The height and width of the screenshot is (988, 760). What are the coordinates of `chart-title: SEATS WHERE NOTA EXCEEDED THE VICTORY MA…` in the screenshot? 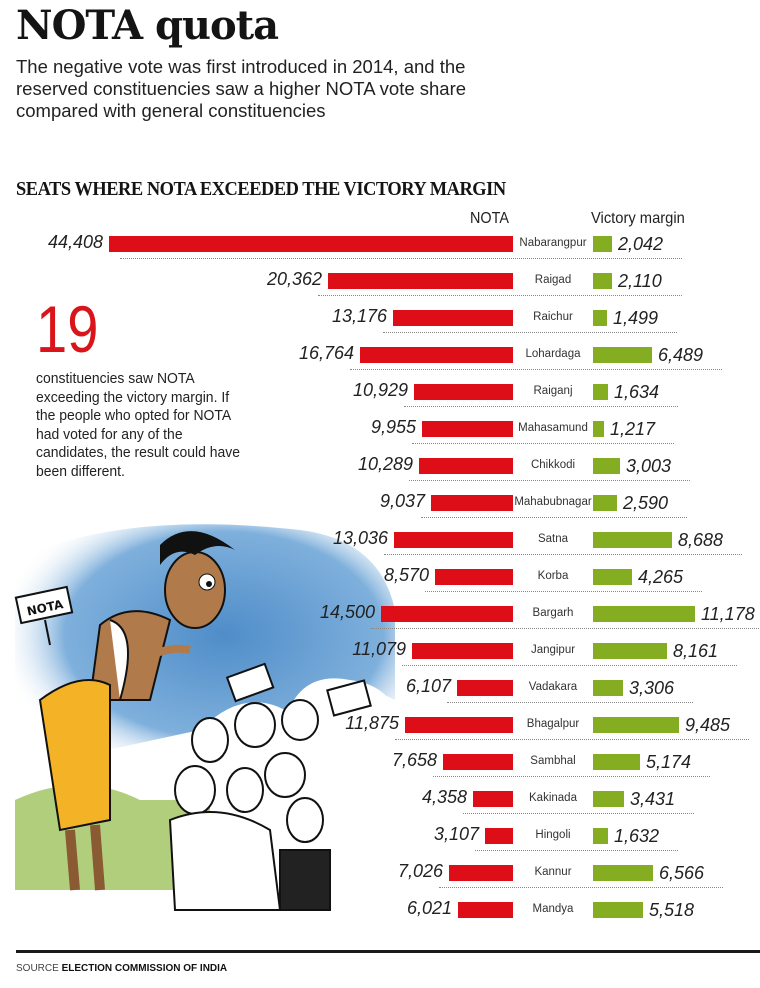 It's located at (261, 189).